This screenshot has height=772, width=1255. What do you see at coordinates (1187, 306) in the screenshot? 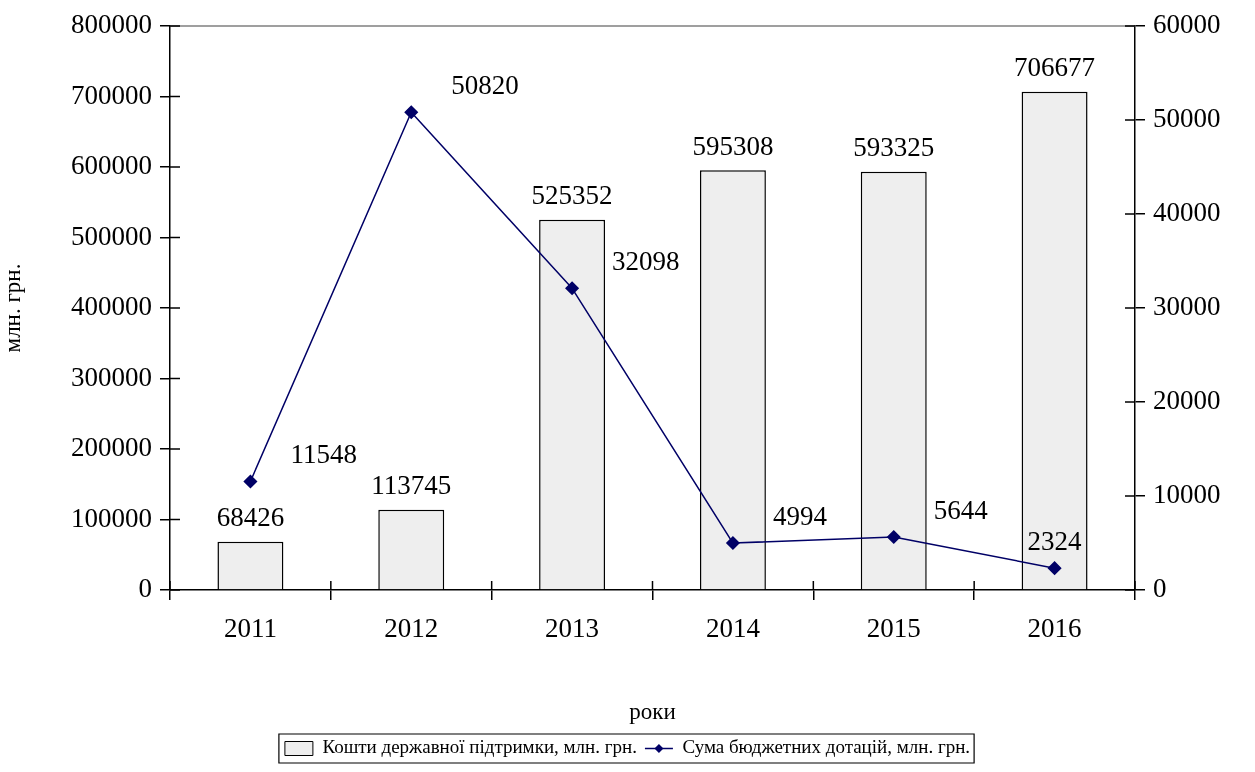
I see `y2-tick-label: 30000` at bounding box center [1187, 306].